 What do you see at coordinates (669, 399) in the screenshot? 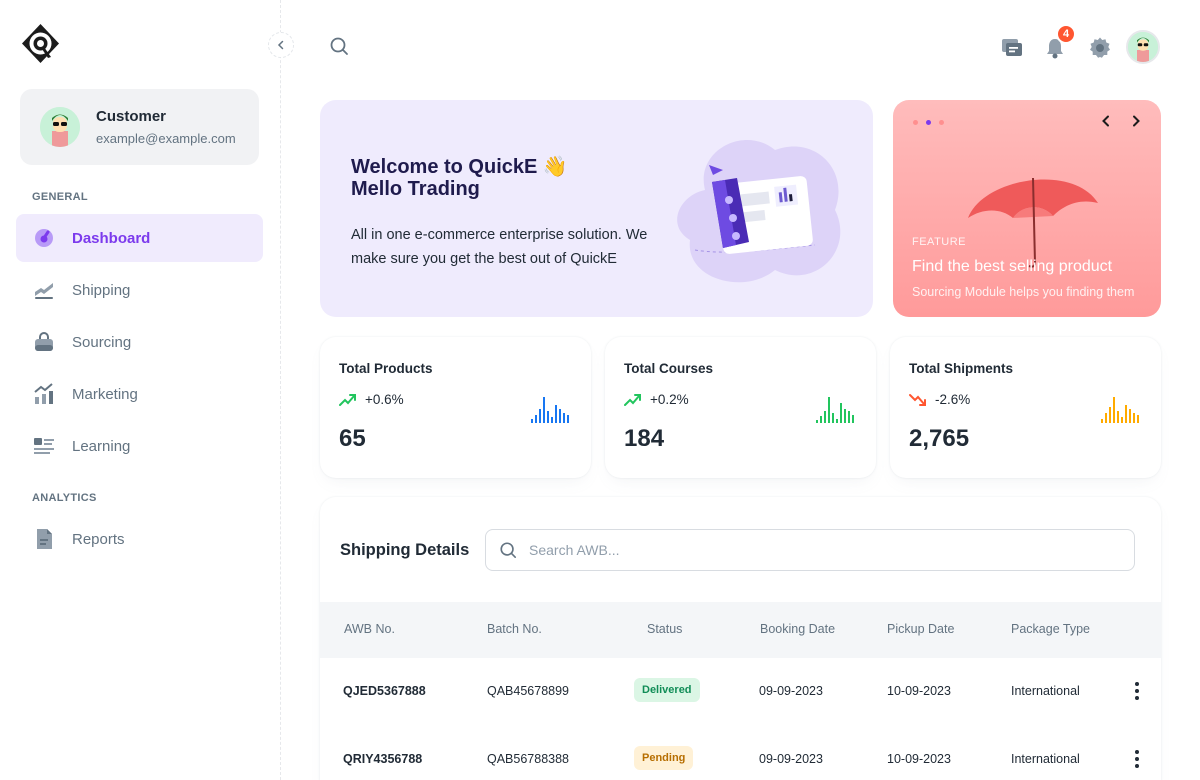
I see `stat-trend-value: +0.2%` at bounding box center [669, 399].